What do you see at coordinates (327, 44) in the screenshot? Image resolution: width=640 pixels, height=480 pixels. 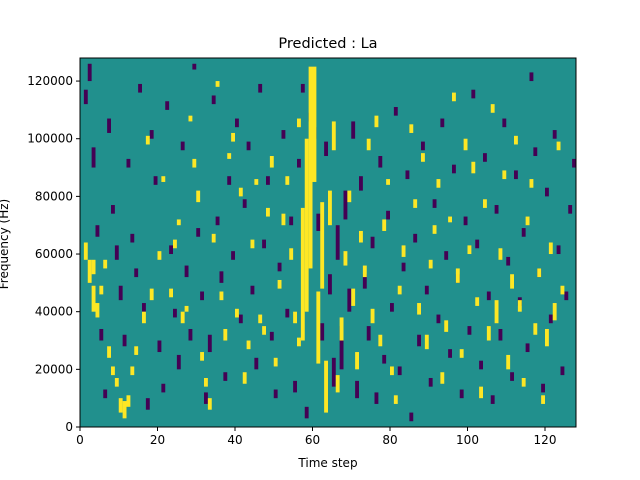 I see `chart-title: Predicted : La` at bounding box center [327, 44].